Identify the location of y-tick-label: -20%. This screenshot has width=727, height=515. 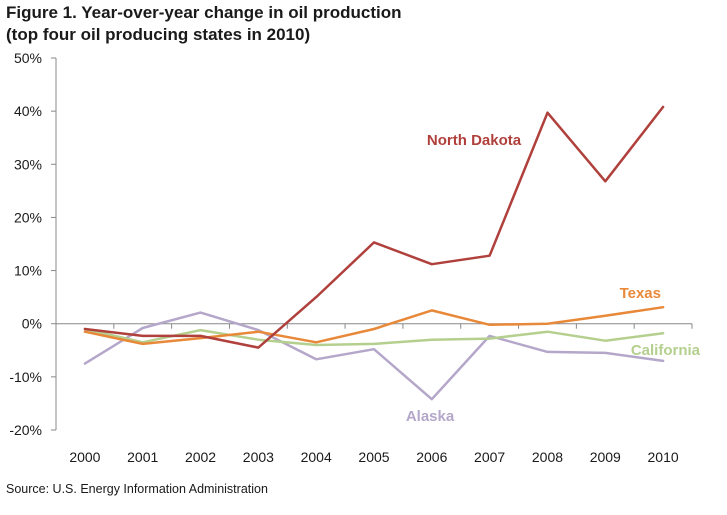
(25, 430).